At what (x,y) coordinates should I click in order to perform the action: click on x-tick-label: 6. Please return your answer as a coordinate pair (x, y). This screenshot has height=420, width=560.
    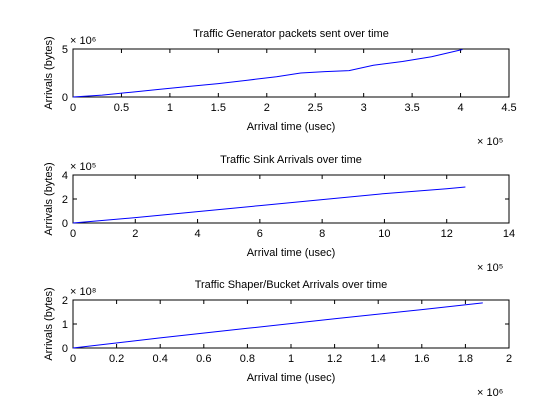
    Looking at the image, I should click on (260, 234).